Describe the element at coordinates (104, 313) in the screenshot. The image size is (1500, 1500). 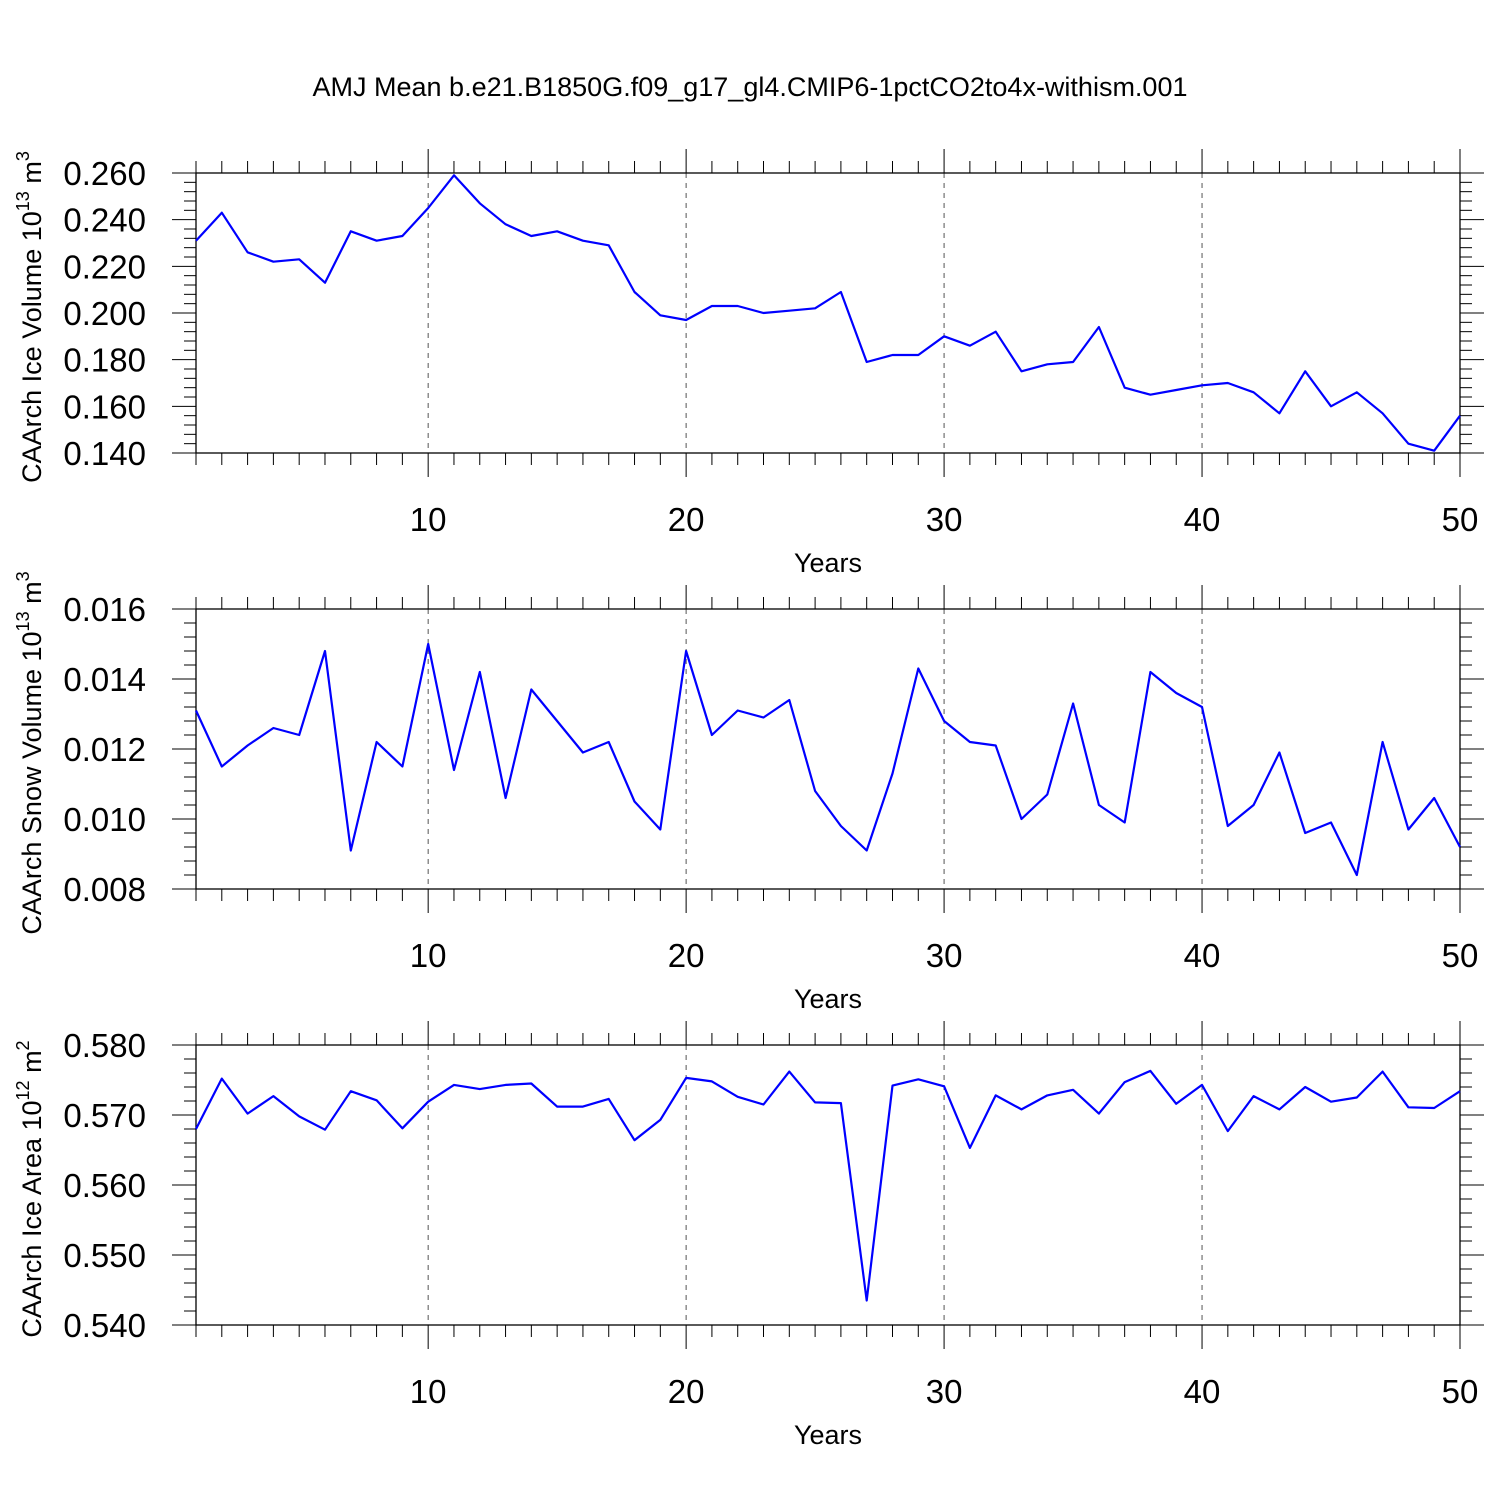
I see `y-tick-label: 0.200` at that location.